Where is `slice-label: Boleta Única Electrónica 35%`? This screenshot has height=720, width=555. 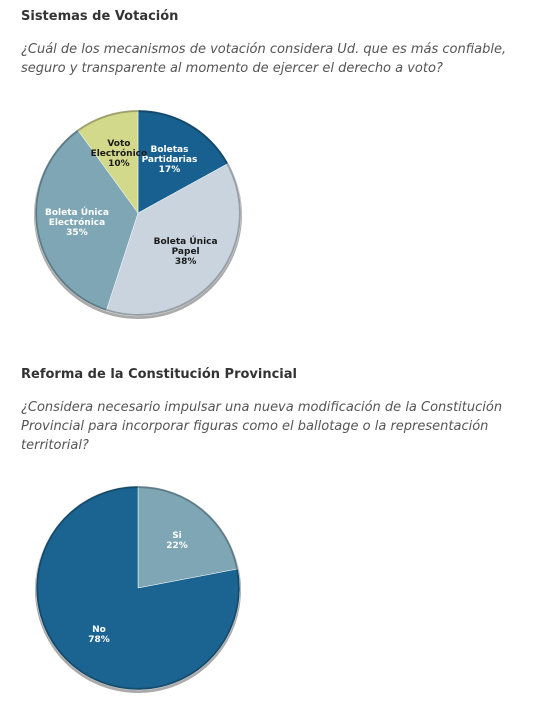
slice-label: Boleta Única Electrónica 35% is located at coordinates (77, 223).